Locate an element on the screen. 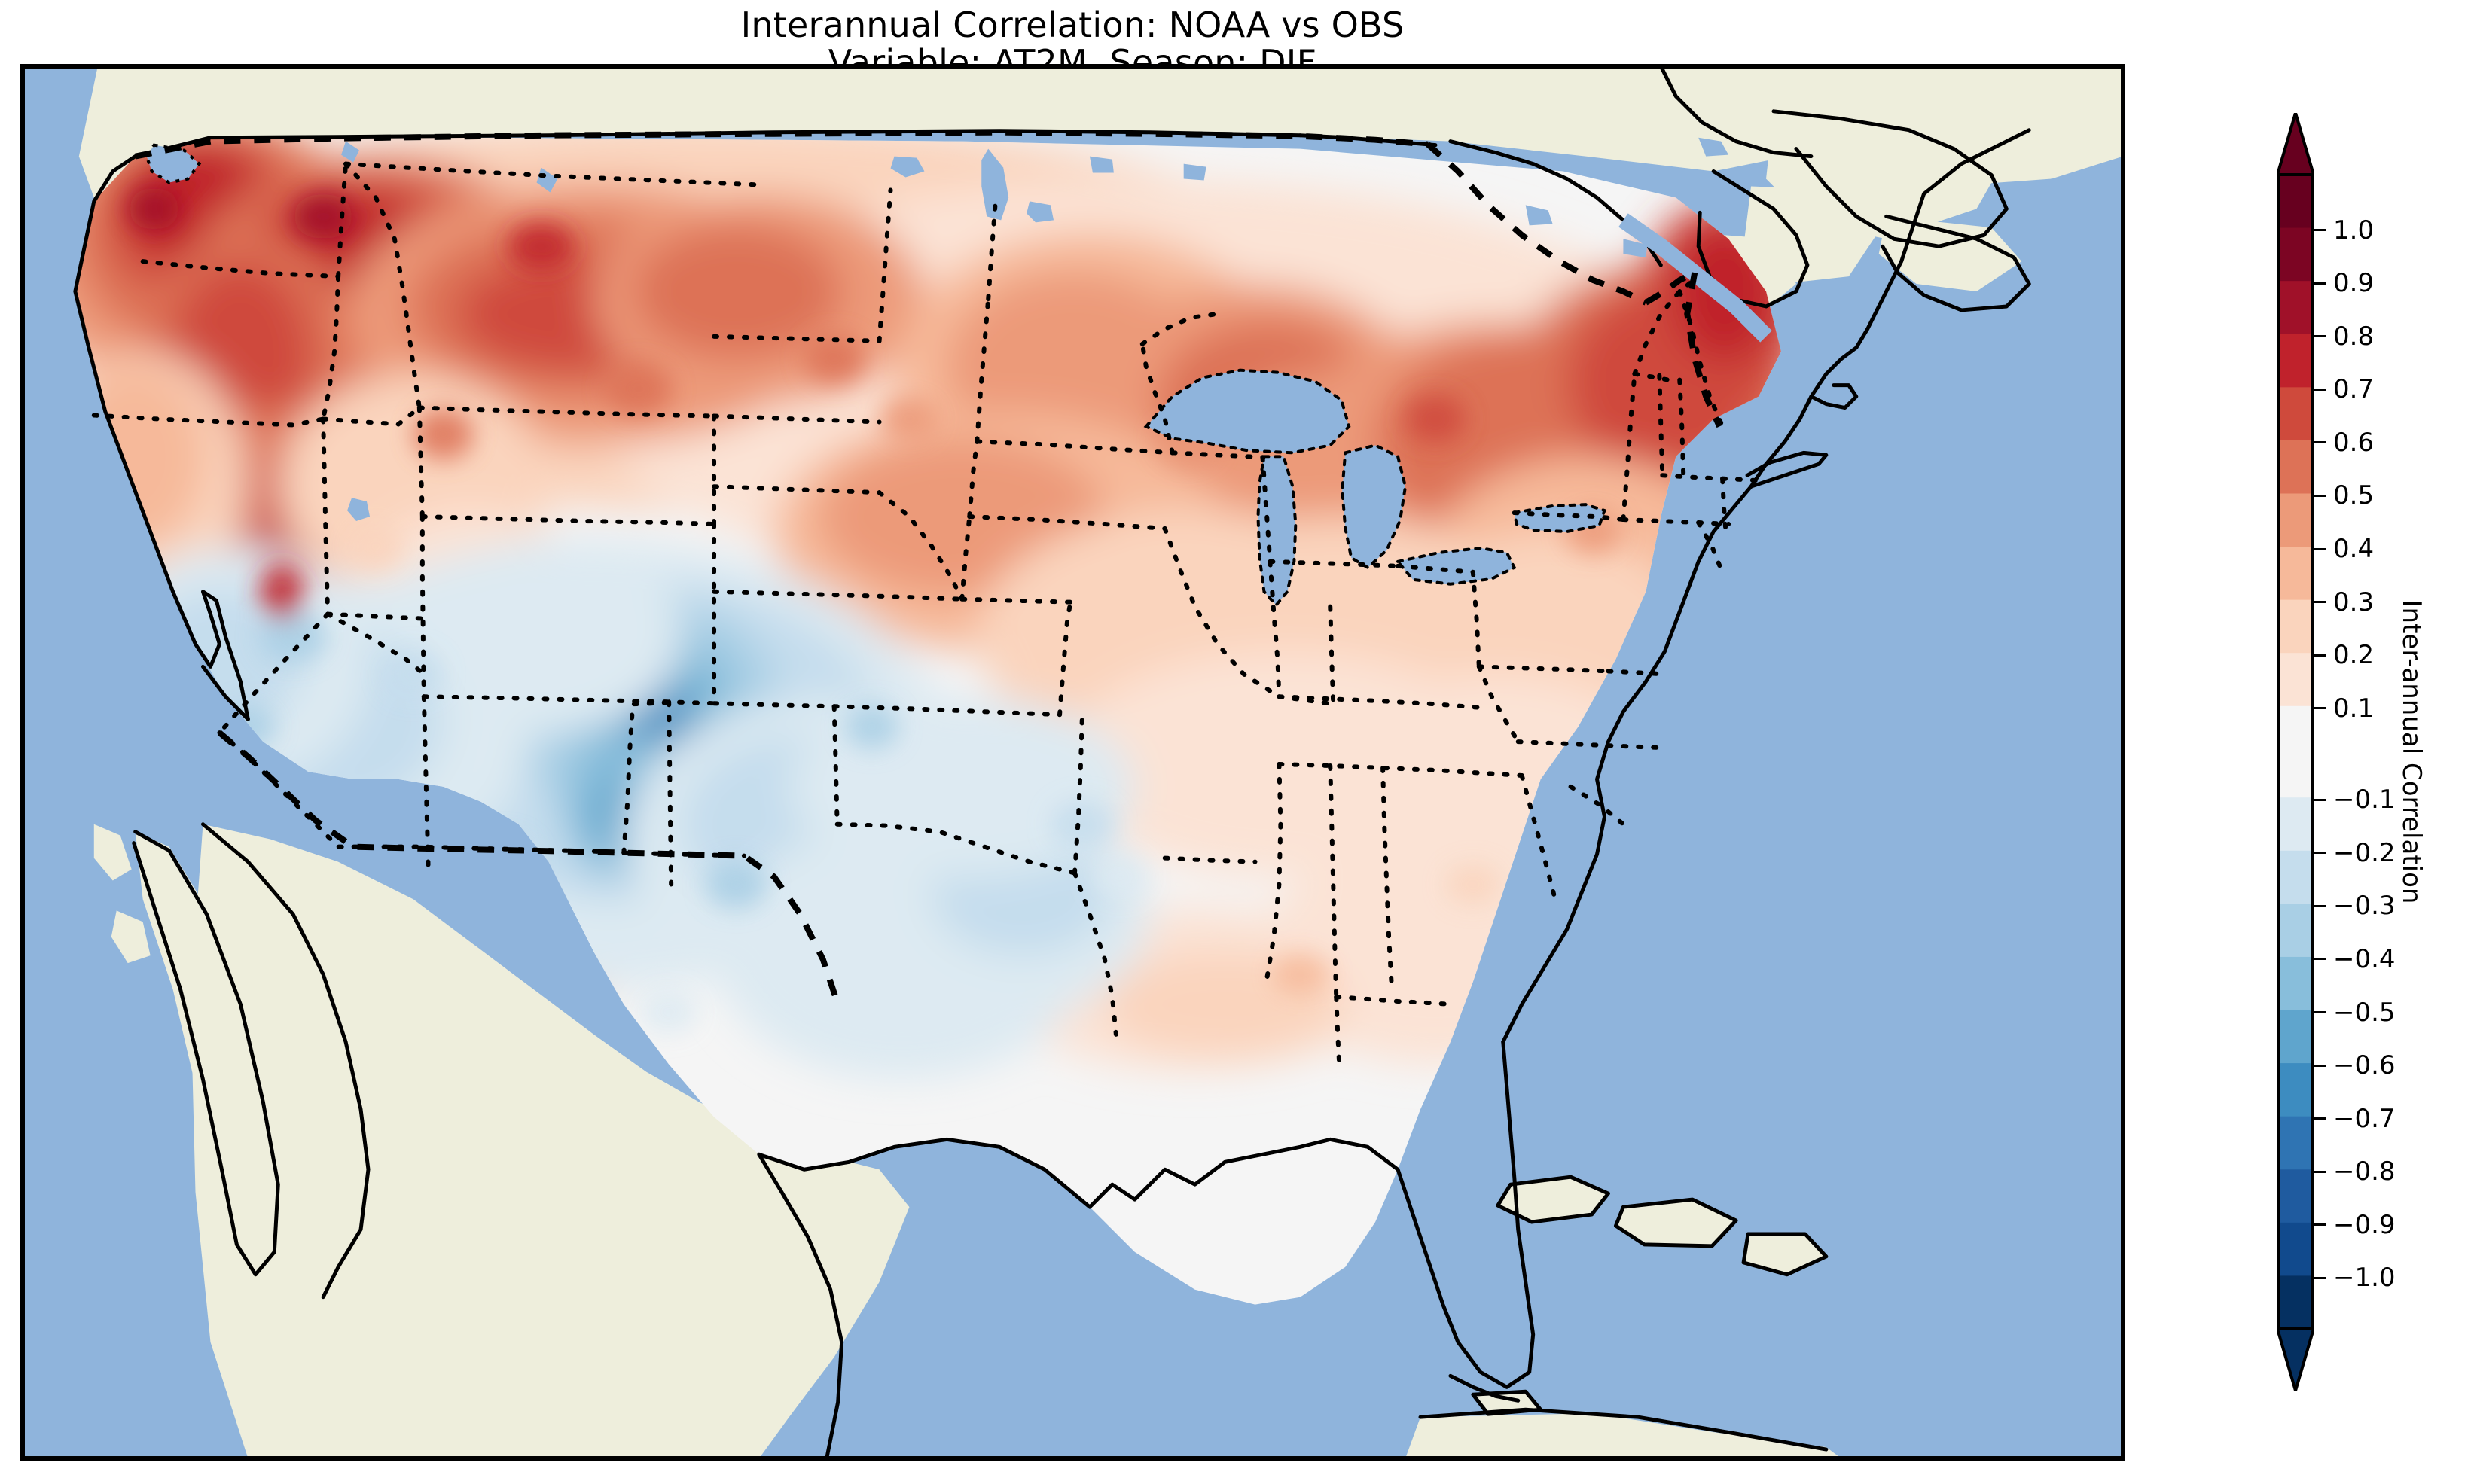 The image size is (2474, 1484). colorbar-tick: 0.8 is located at coordinates (2344, 336).